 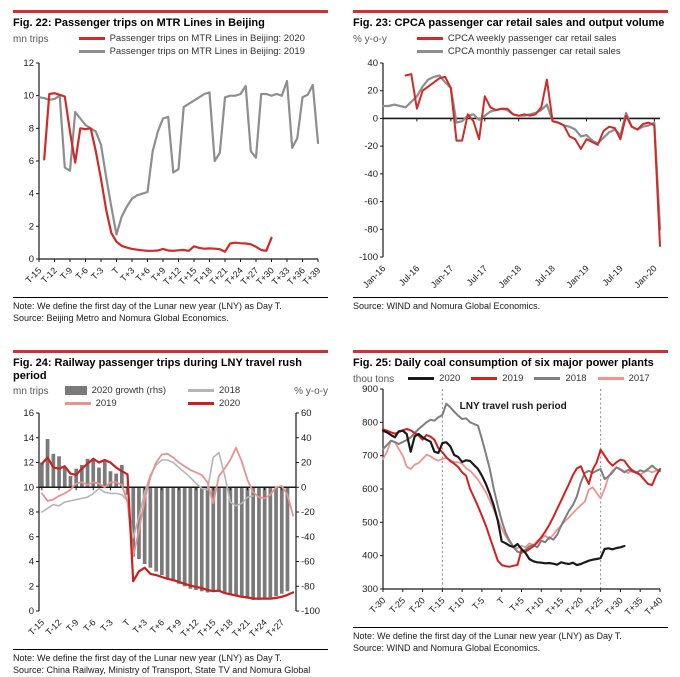 I want to click on y-tick-label: 8, so click(x=31, y=128).